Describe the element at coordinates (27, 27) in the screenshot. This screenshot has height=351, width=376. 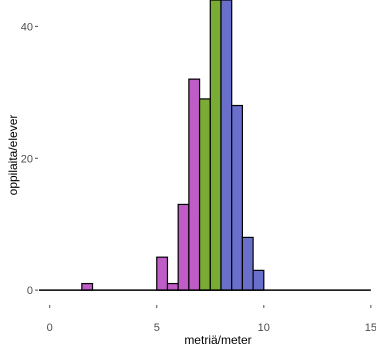
I see `y-tick-label: 40` at that location.